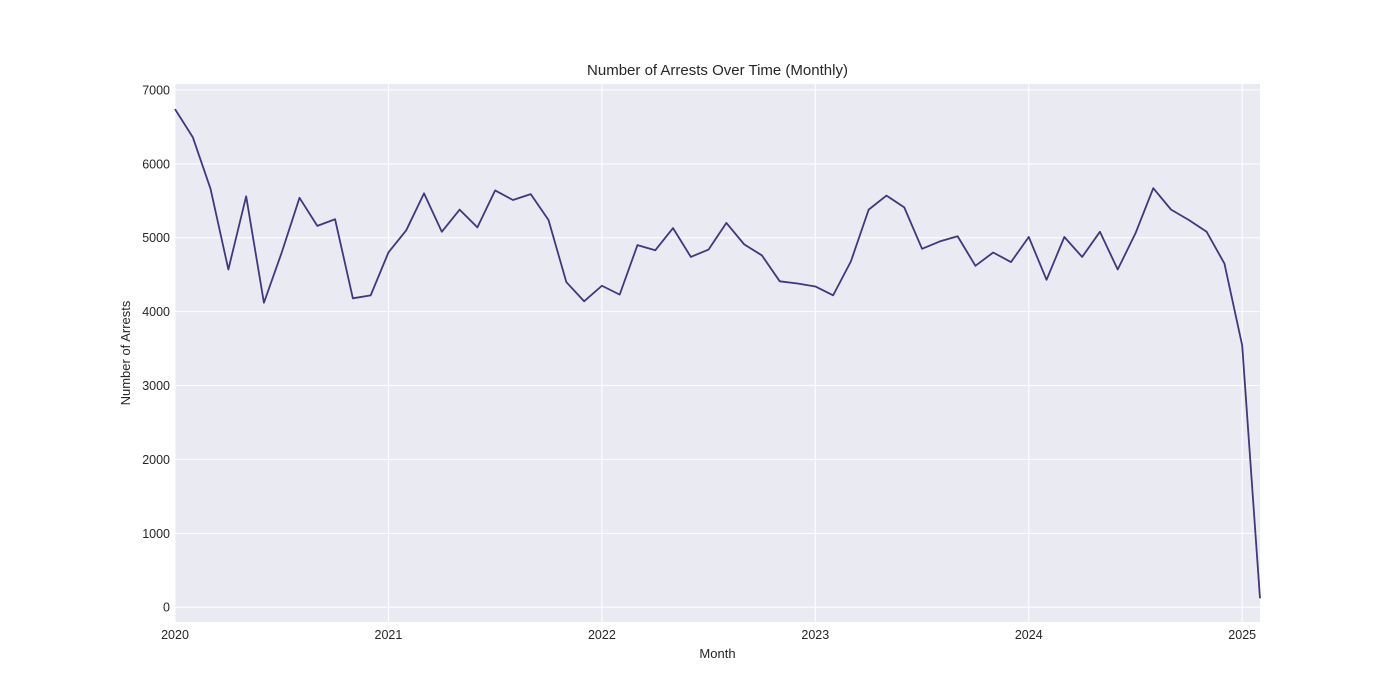 The image size is (1400, 700). Describe the element at coordinates (156, 164) in the screenshot. I see `y-tick-label: 6000` at that location.